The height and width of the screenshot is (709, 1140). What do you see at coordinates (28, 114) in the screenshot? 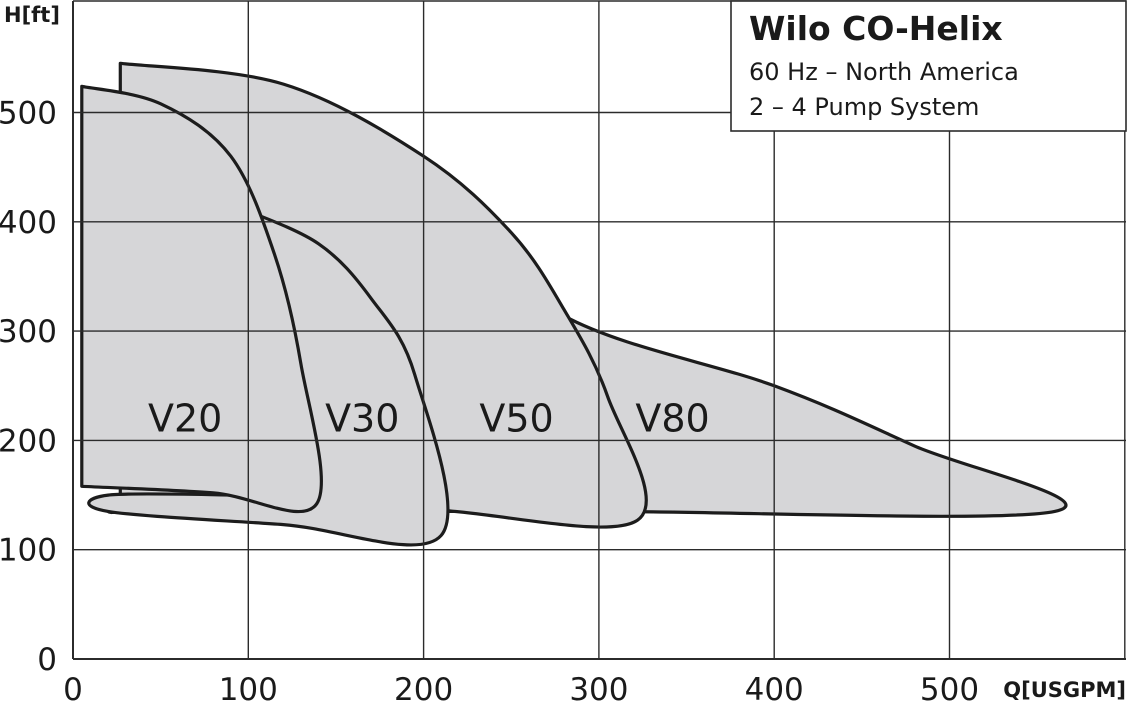
I see `y-tick-label-500: 500` at bounding box center [28, 114].